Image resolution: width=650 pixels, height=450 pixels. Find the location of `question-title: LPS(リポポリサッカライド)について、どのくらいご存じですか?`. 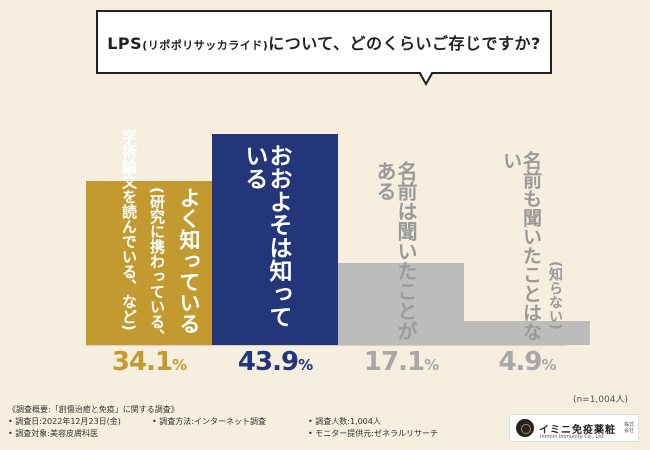

question-title: LPS(リポポリサッカライド)について、どのくらいご存じですか? is located at coordinates (324, 42).